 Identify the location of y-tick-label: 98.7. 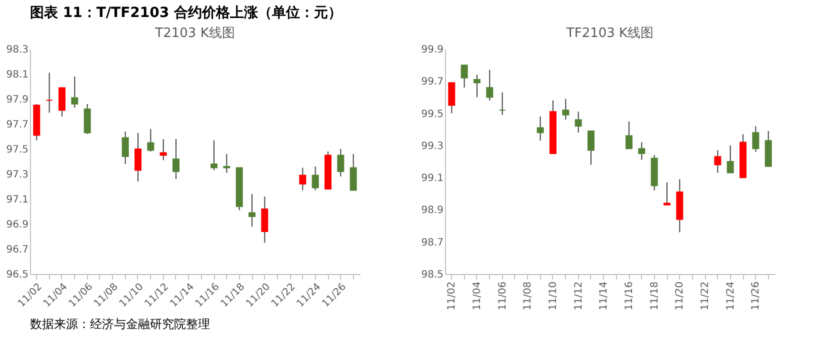
(432, 242).